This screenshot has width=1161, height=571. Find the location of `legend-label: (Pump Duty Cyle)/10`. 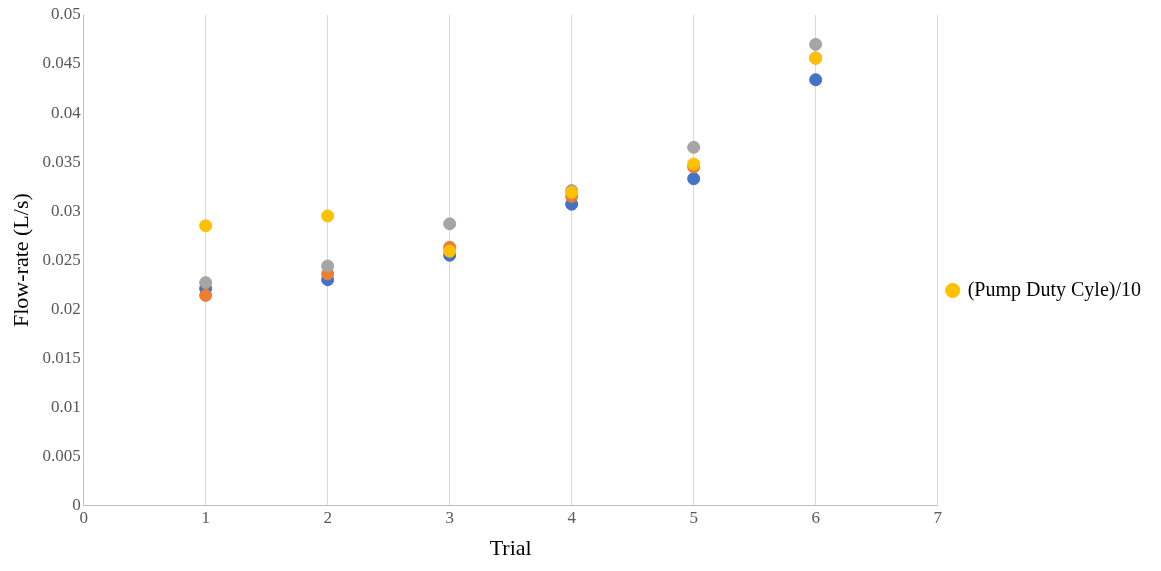

legend-label: (Pump Duty Cyle)/10 is located at coordinates (1054, 289).